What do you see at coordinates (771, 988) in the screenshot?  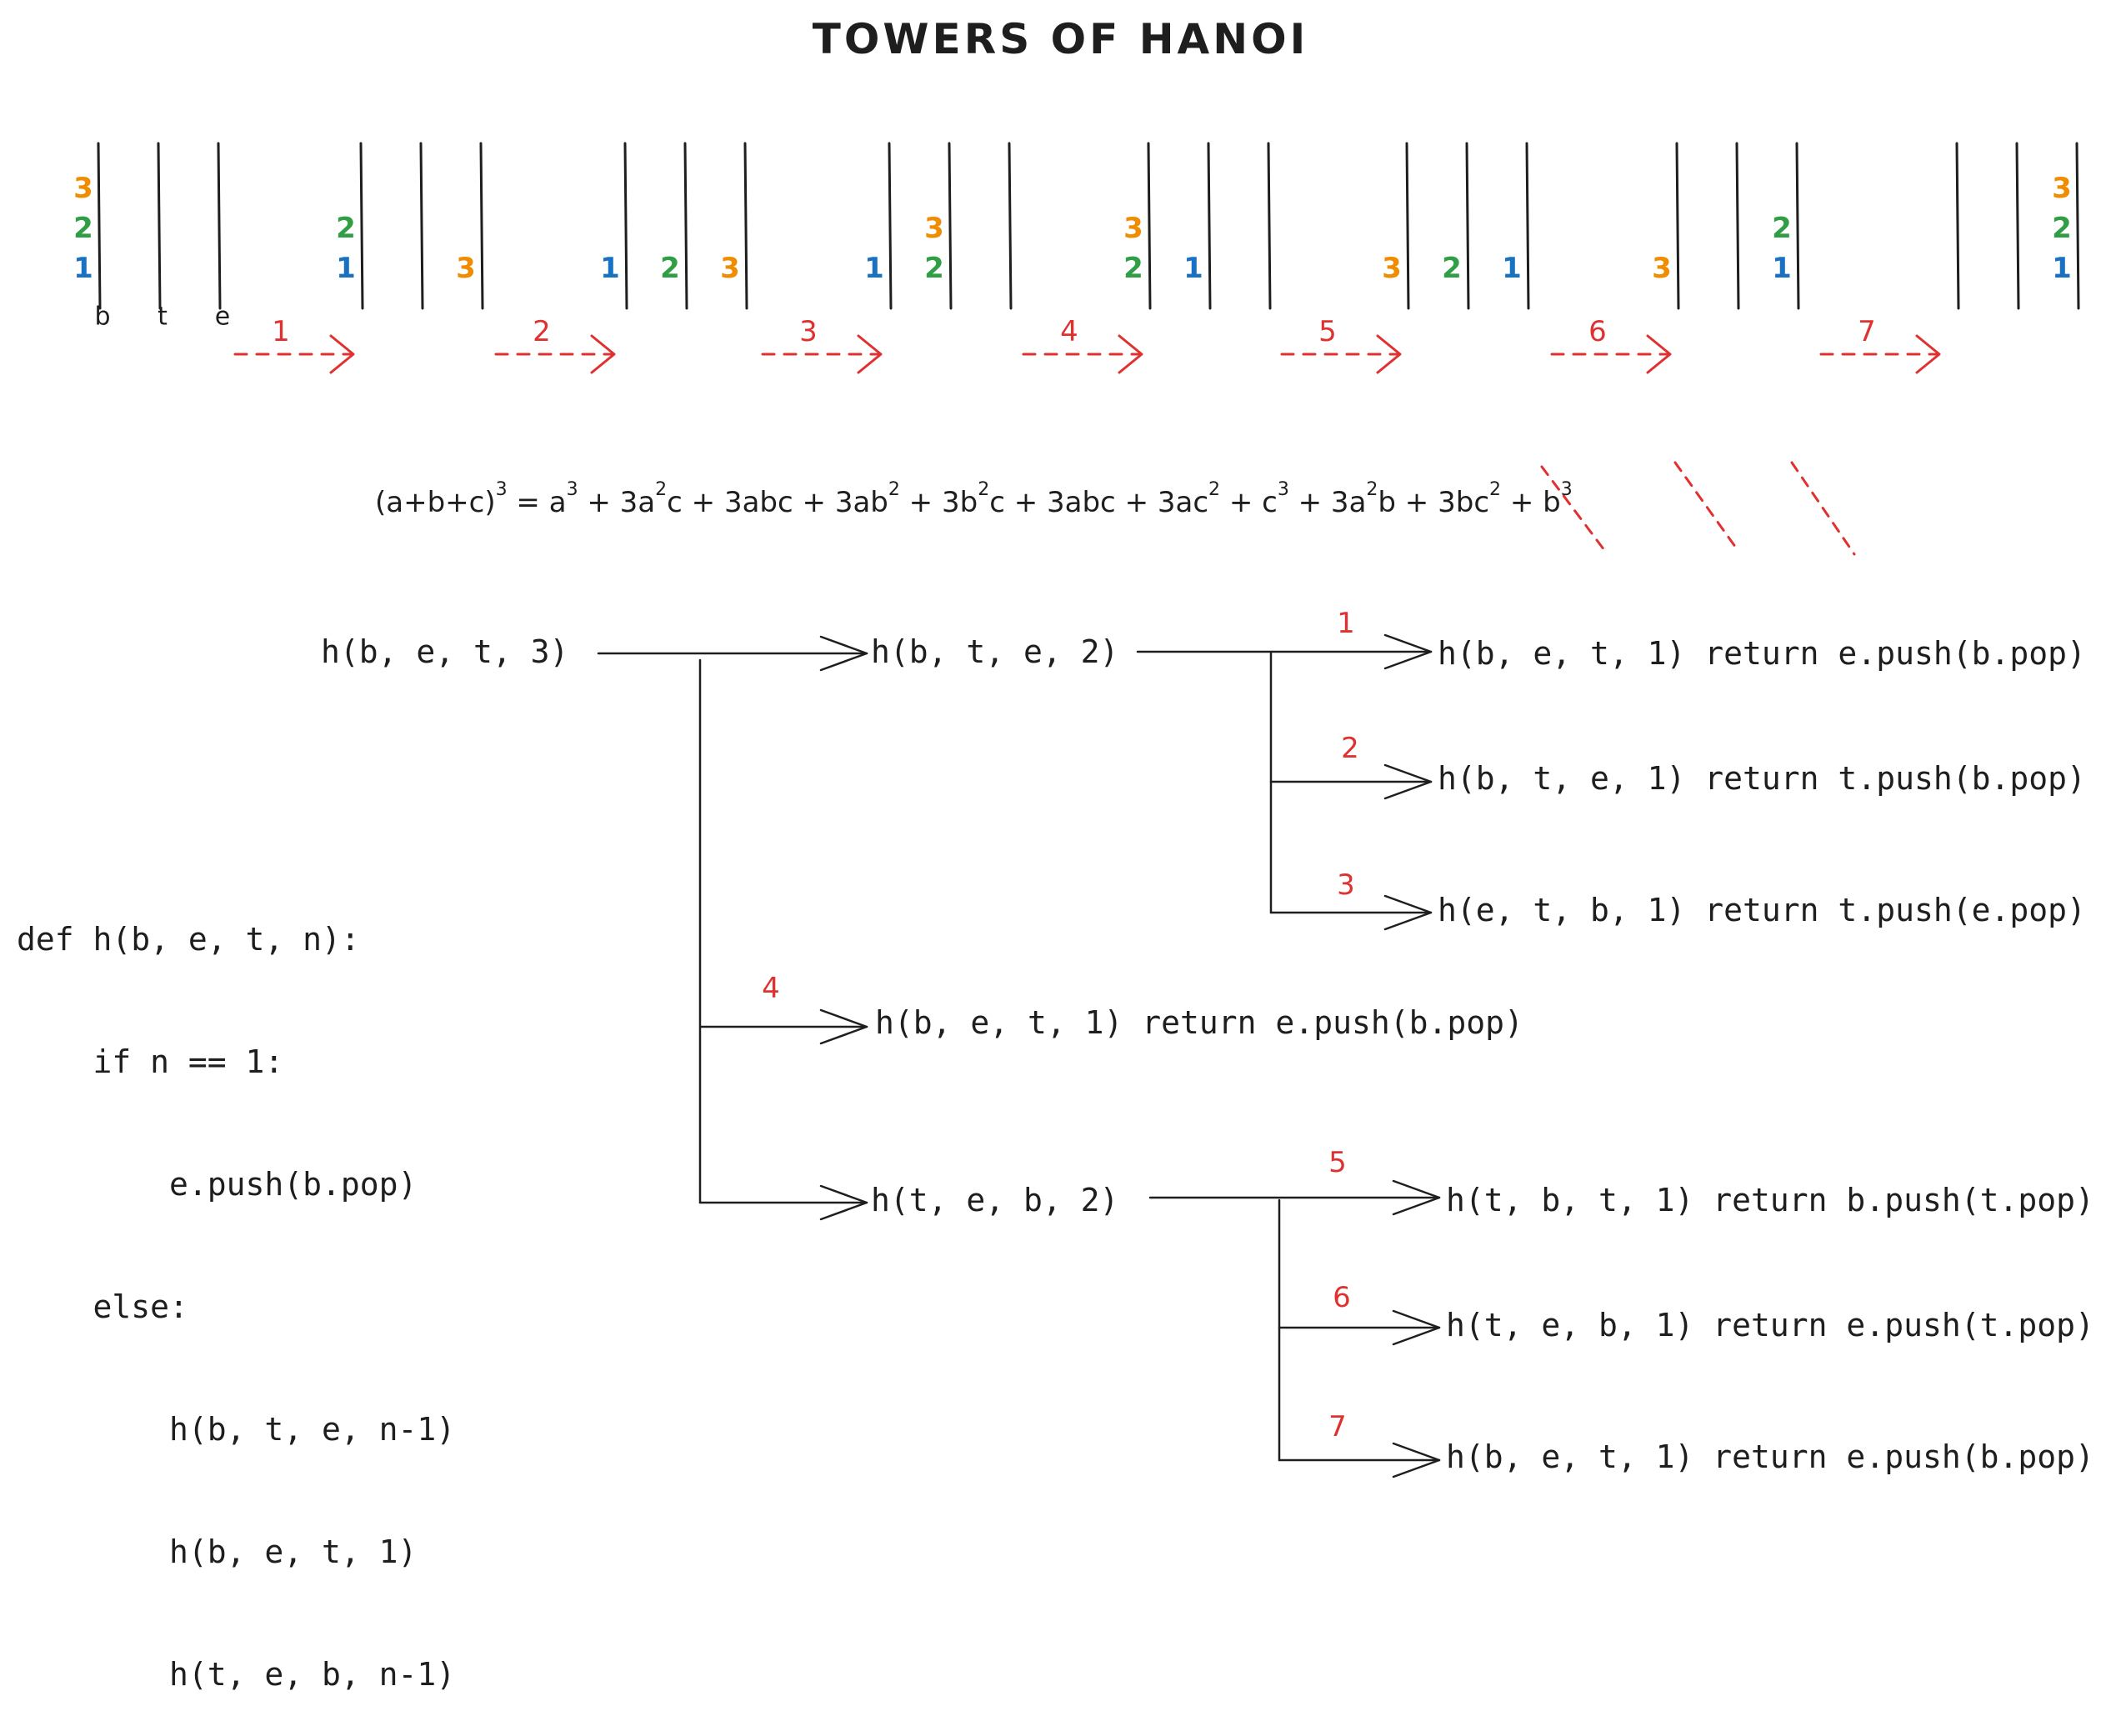 I see `tree-step-label: 4` at bounding box center [771, 988].